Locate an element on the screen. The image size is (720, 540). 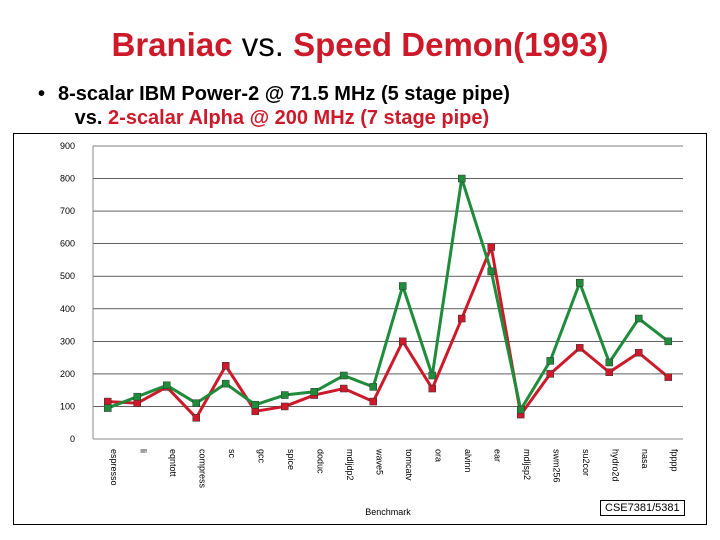
title-speed-demon: Speed Demon(1993) is located at coordinates (451, 44).